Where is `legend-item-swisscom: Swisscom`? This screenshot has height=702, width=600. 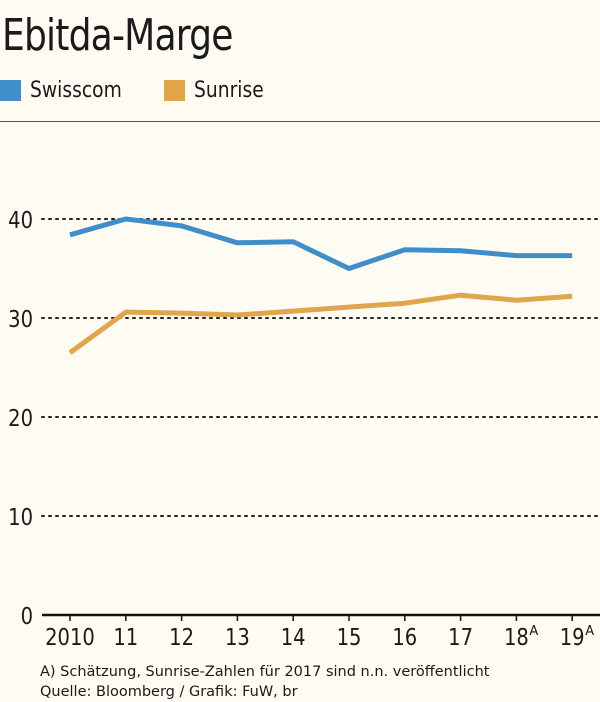
legend-item-swisscom: Swisscom is located at coordinates (69, 90).